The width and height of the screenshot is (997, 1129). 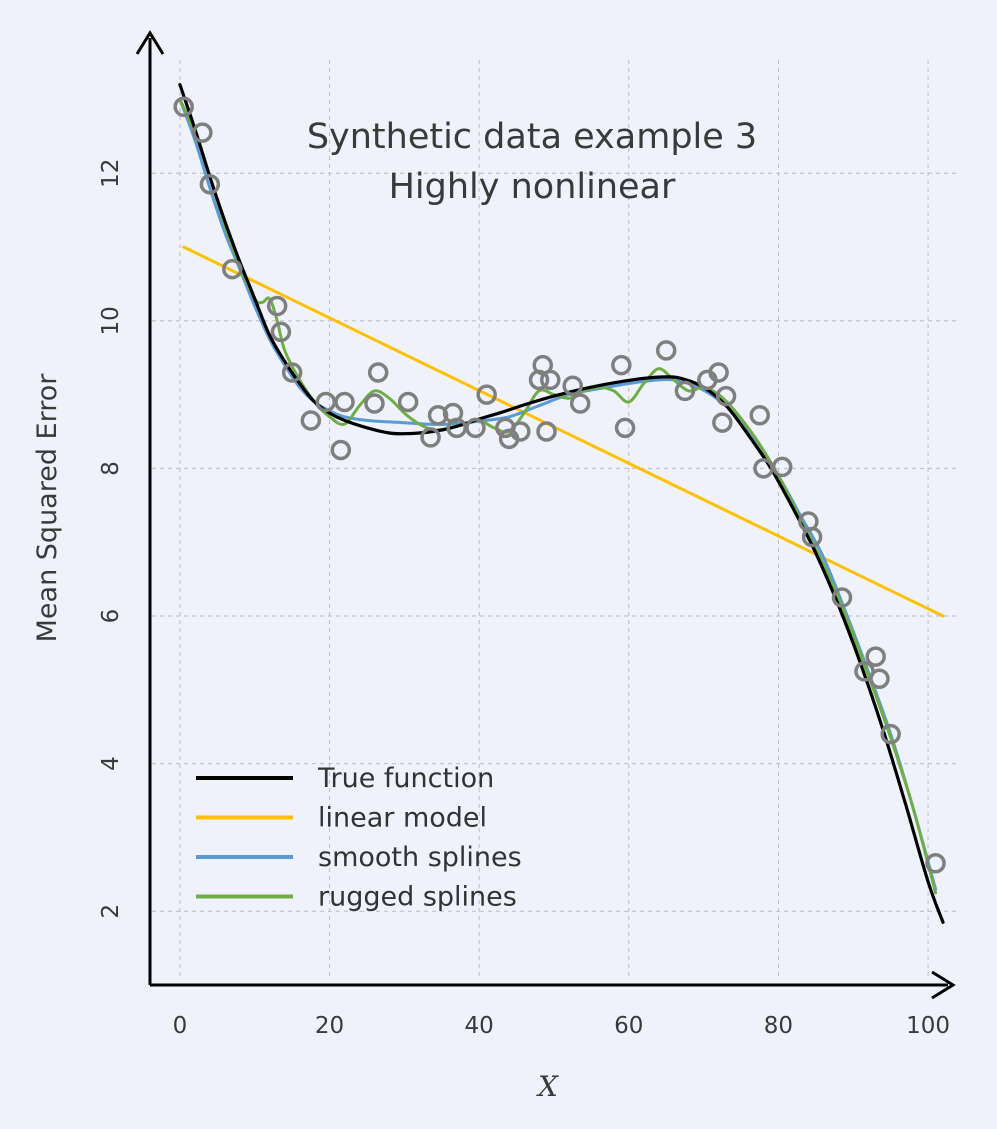 I want to click on legend-label: smooth splines, so click(x=420, y=857).